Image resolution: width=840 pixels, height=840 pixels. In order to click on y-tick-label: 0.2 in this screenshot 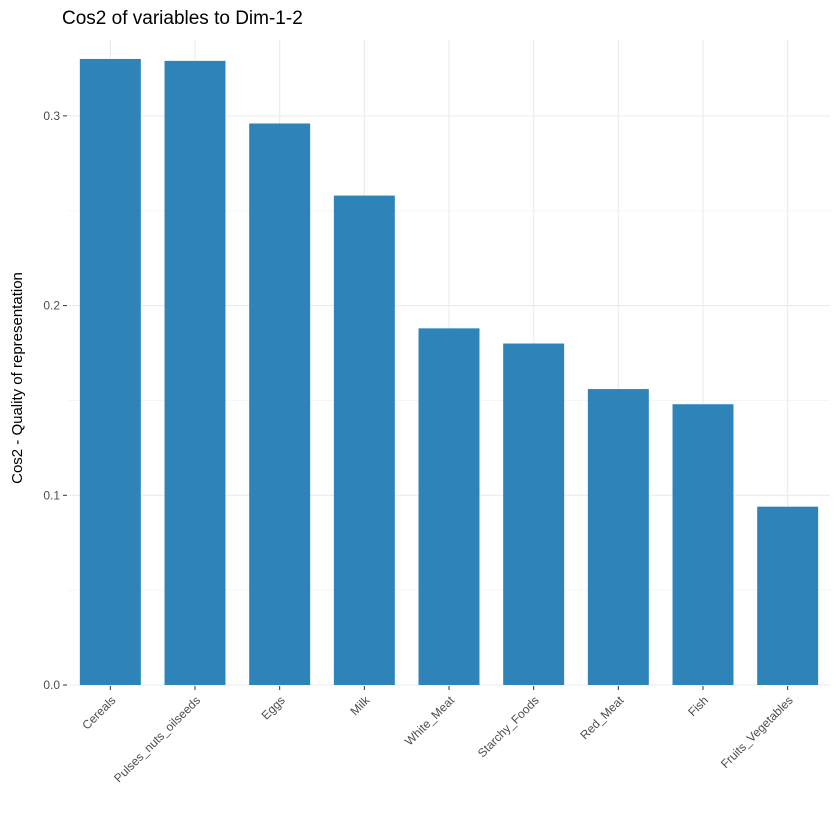, I will do `click(51, 306)`.